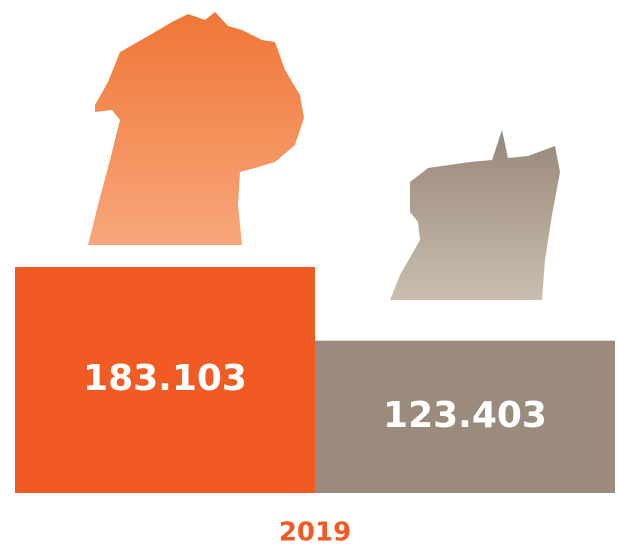  I want to click on chart-title: 2019, so click(315, 533).